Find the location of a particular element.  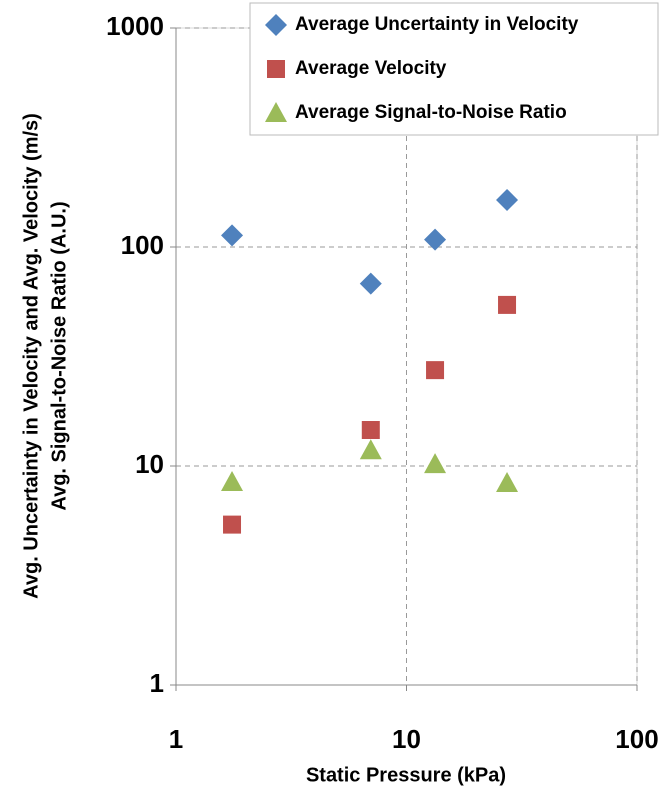

y-tick-label: 10 is located at coordinates (149, 464).